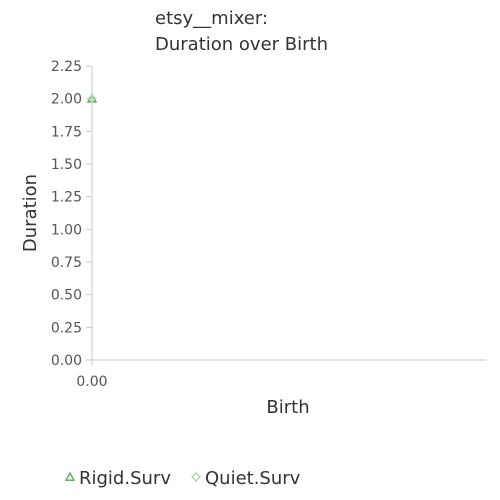 Image resolution: width=500 pixels, height=500 pixels. Describe the element at coordinates (66, 296) in the screenshot. I see `y-tick-label: 0.50` at that location.